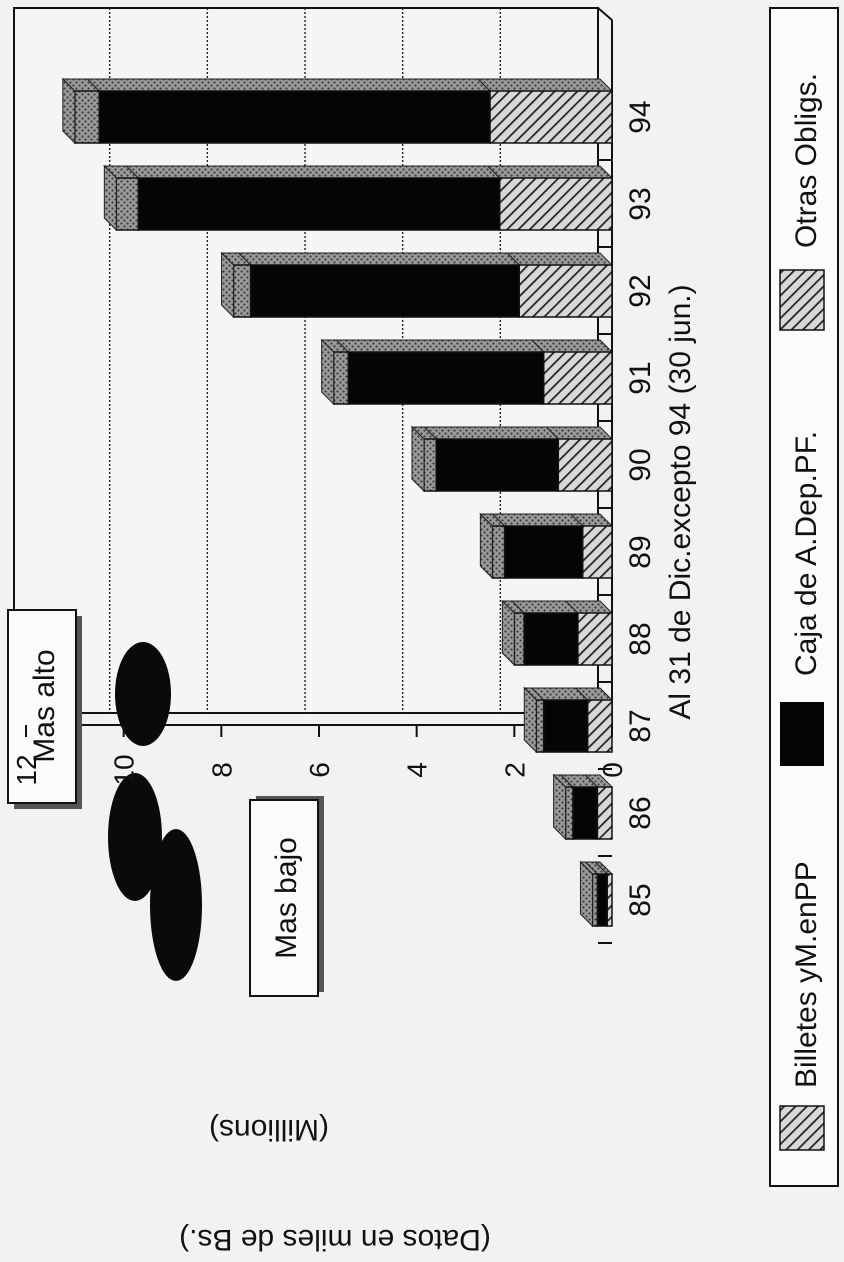  Describe the element at coordinates (640, 551) in the screenshot. I see `category-tick-label: 89` at that location.